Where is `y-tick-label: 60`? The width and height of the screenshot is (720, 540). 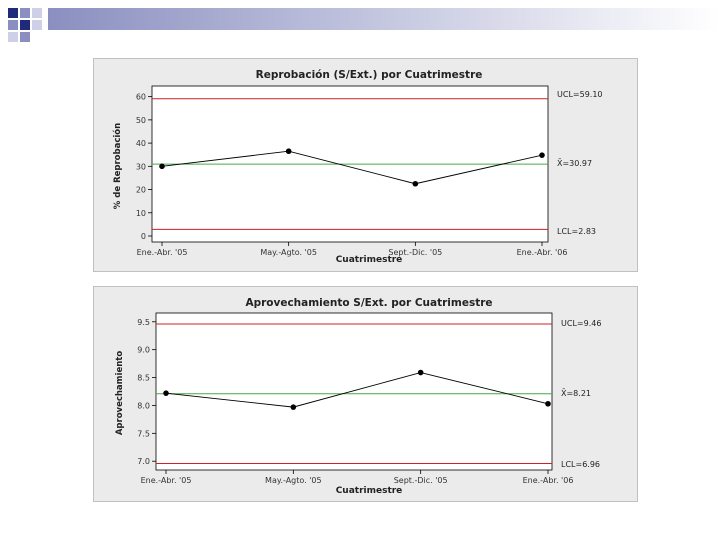
y-tick-label: 60 is located at coordinates (141, 97).